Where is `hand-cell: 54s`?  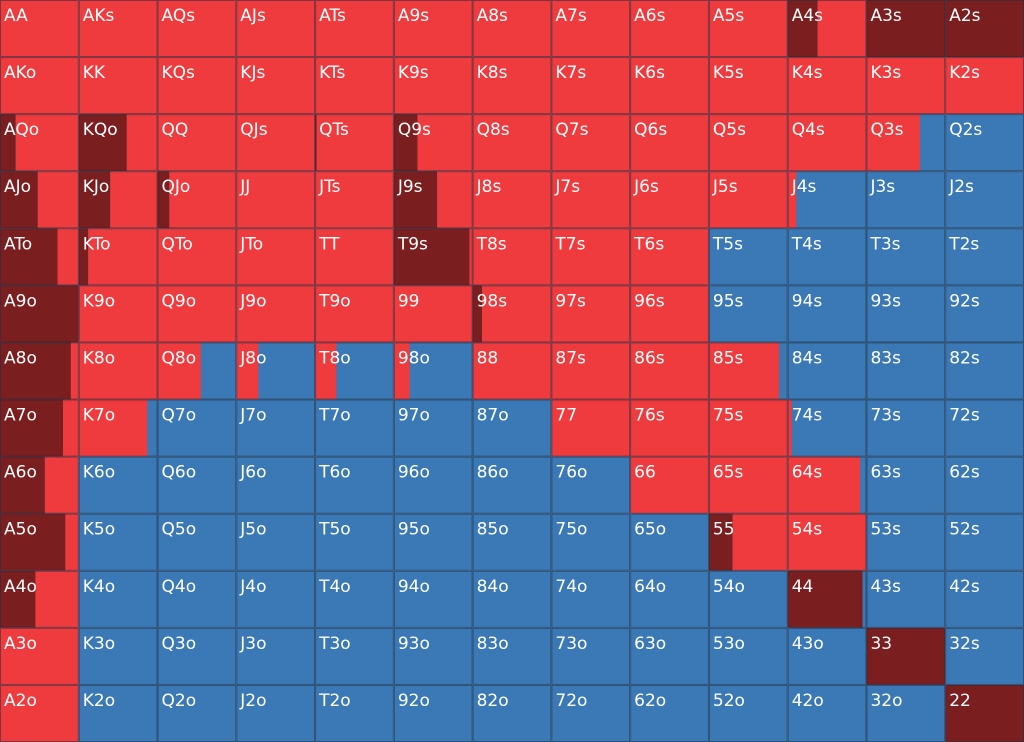
hand-cell: 54s is located at coordinates (827, 542).